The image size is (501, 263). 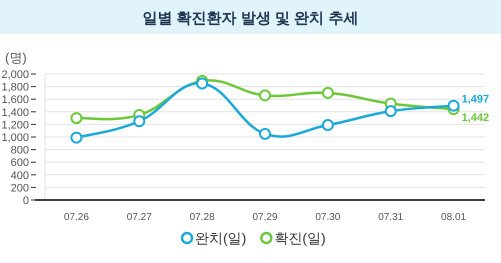 What do you see at coordinates (15, 75) in the screenshot?
I see `y-tick-label: 2,000` at bounding box center [15, 75].